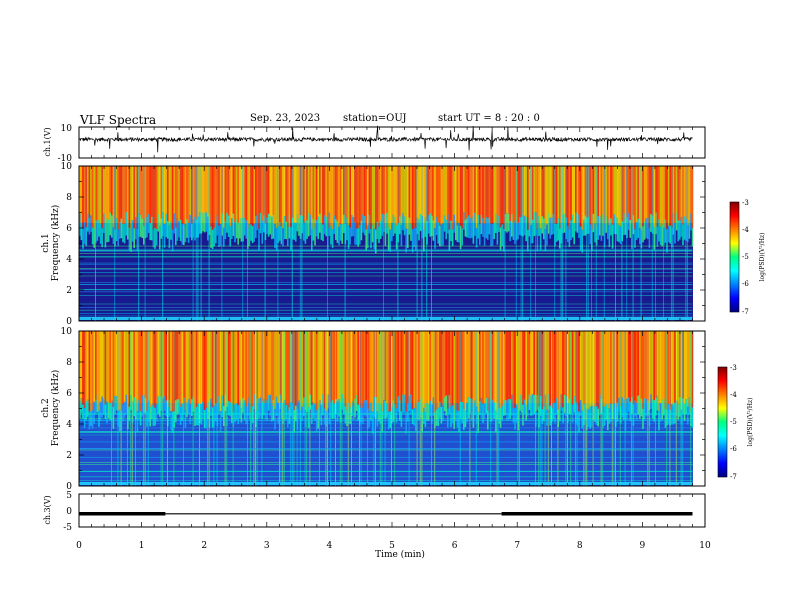  Describe the element at coordinates (374, 144) in the screenshot. I see `ch1-panel: 10 -10 ch.1(V)` at that location.